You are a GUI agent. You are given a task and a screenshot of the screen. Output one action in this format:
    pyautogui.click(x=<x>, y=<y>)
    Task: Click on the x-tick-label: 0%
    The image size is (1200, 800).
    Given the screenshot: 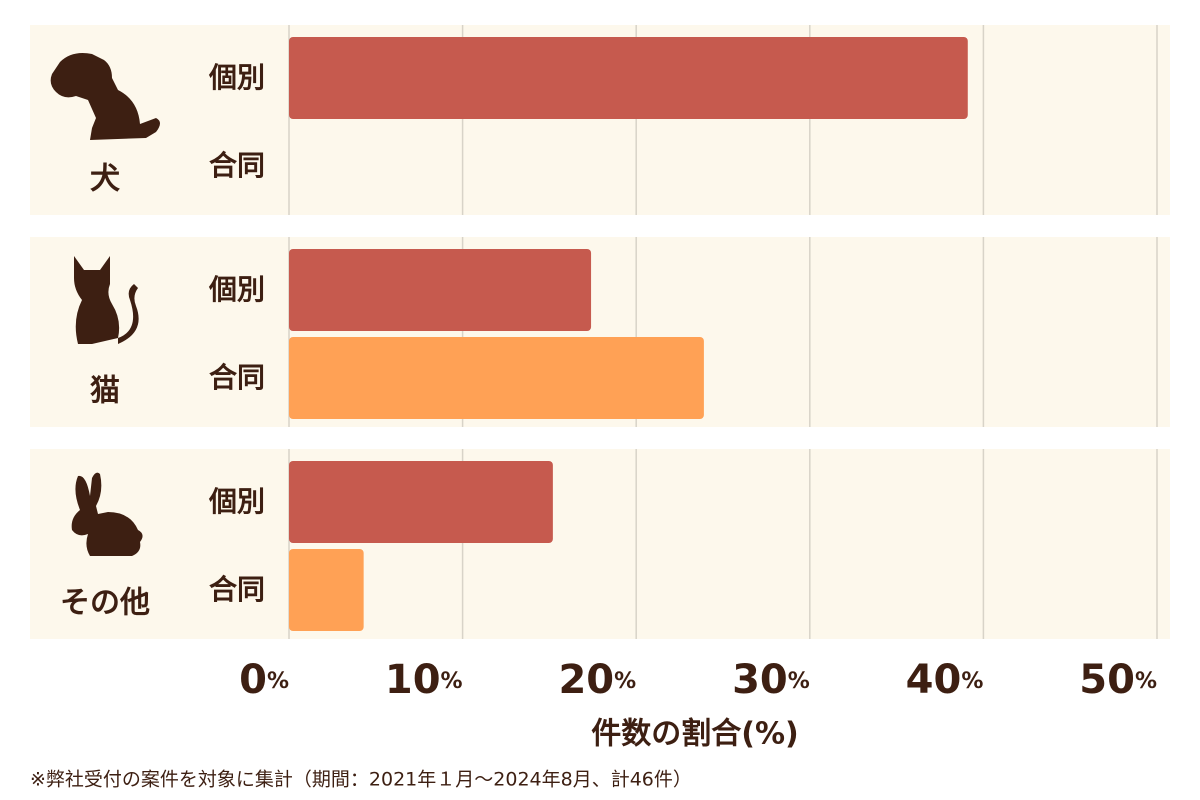 What is the action you would take?
    pyautogui.click(x=264, y=680)
    